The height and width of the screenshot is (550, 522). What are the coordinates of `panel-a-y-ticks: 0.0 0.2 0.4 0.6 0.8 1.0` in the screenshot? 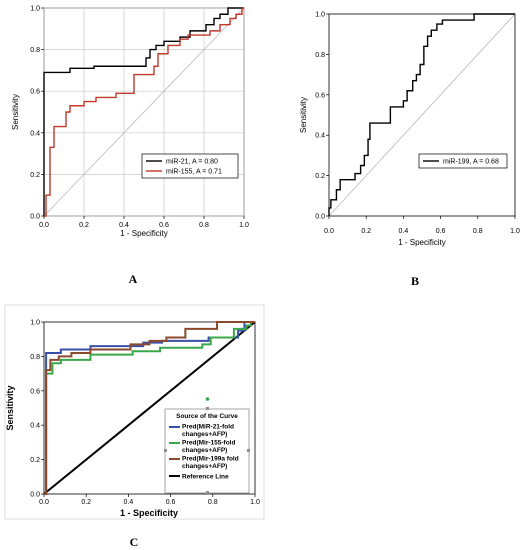 It's located at (37, 113).